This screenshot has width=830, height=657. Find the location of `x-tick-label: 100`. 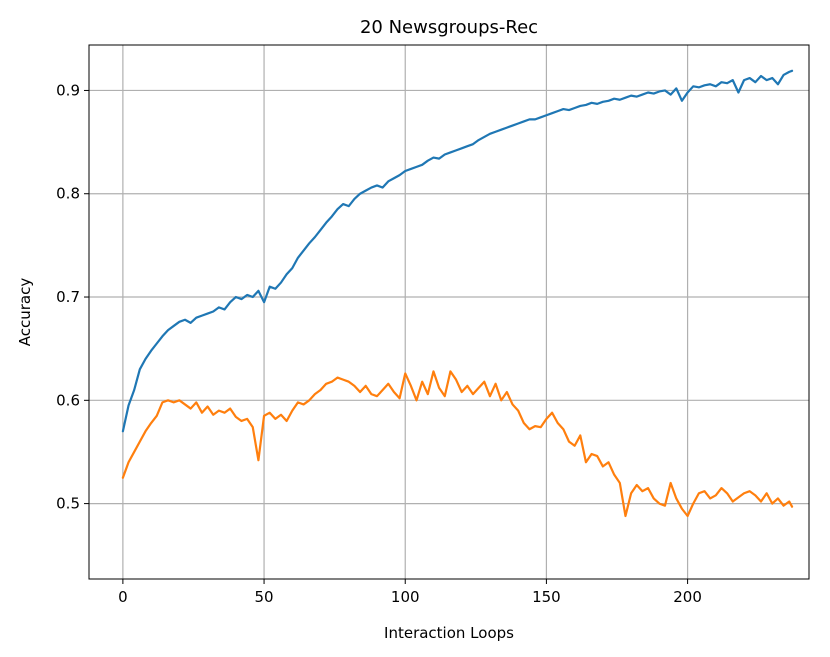

x-tick-label: 100 is located at coordinates (405, 597).